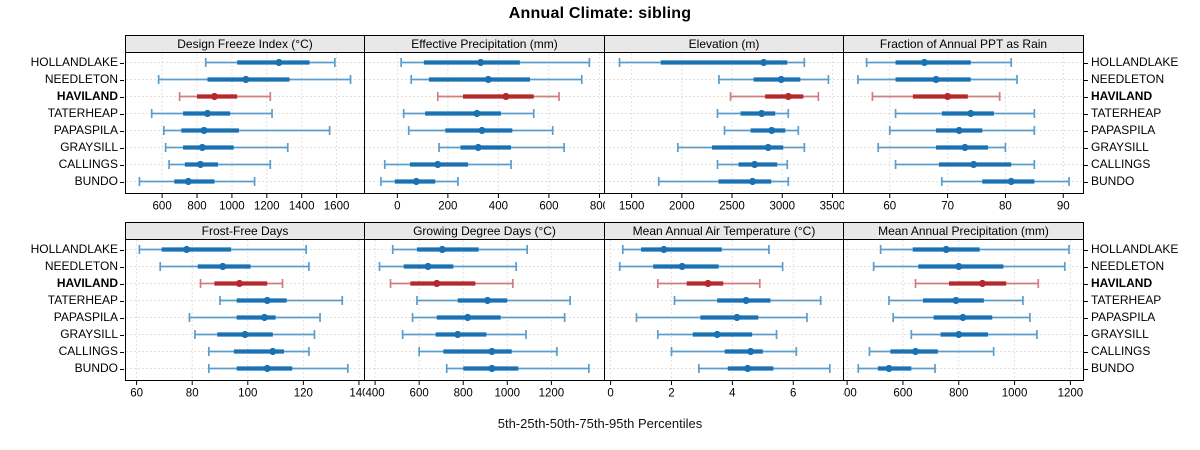  What do you see at coordinates (701, 390) in the screenshot?
I see `x-axis: 0 2 4 6` at bounding box center [701, 390].